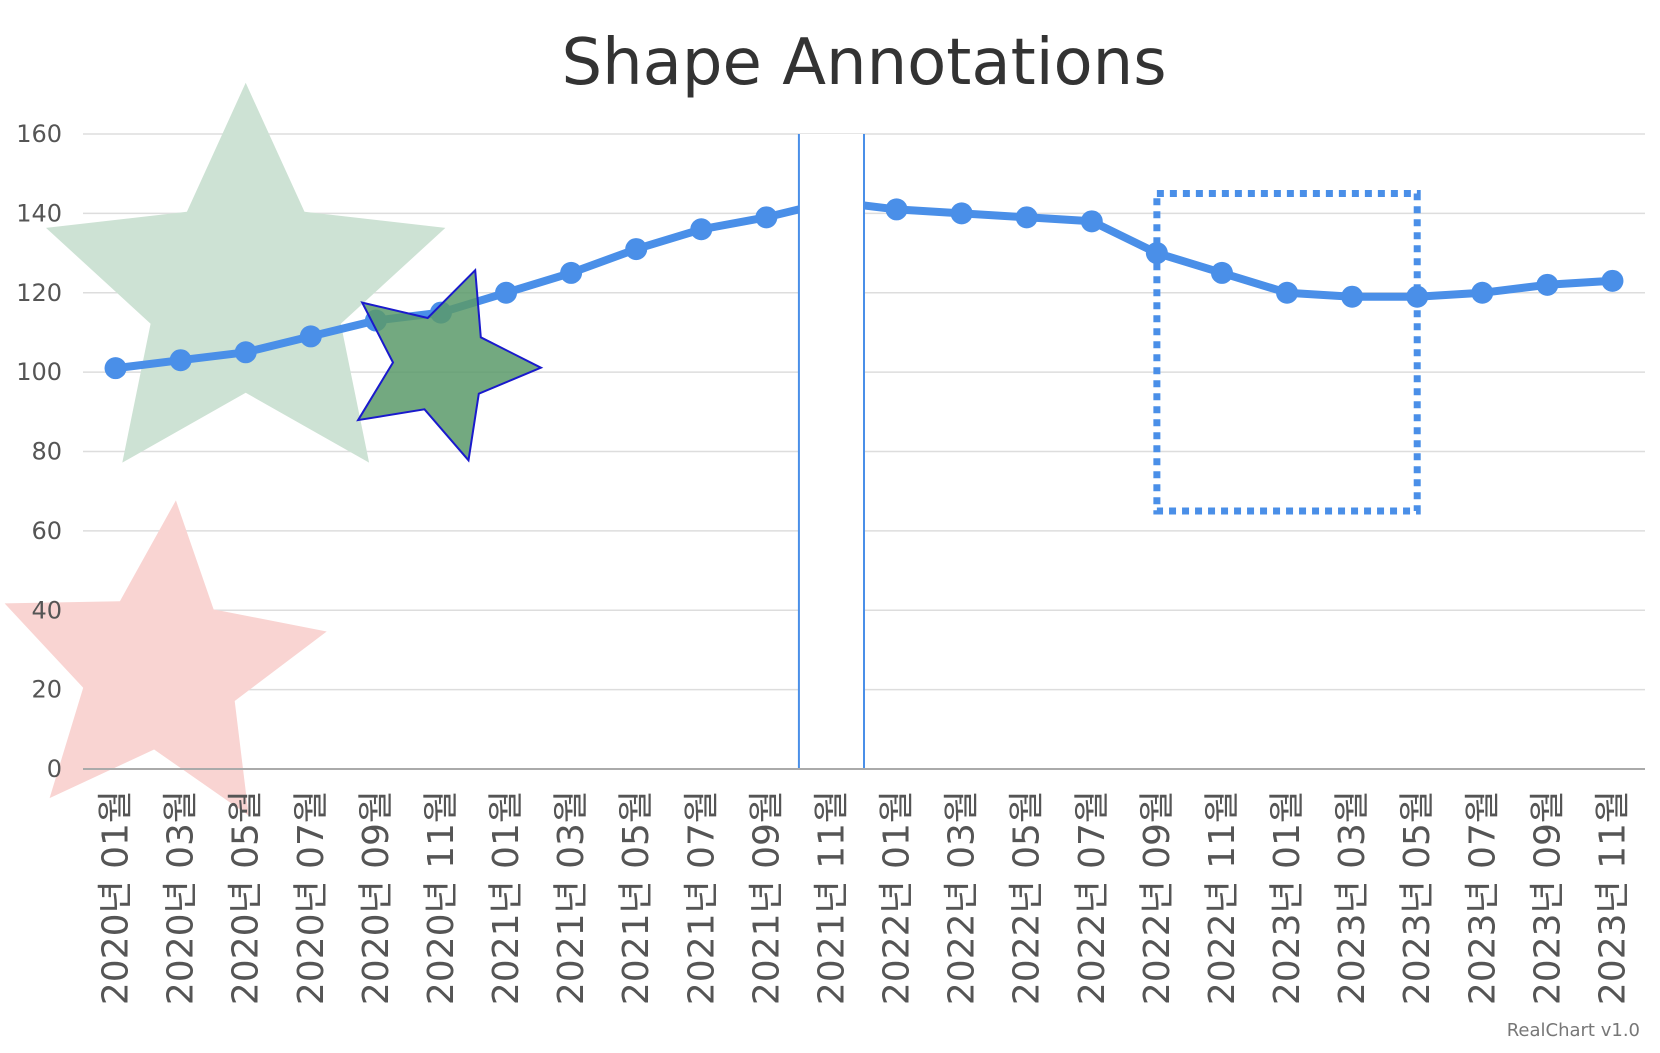  Describe the element at coordinates (1547, 897) in the screenshot. I see `x-tick-label: 2023년 09월` at that location.